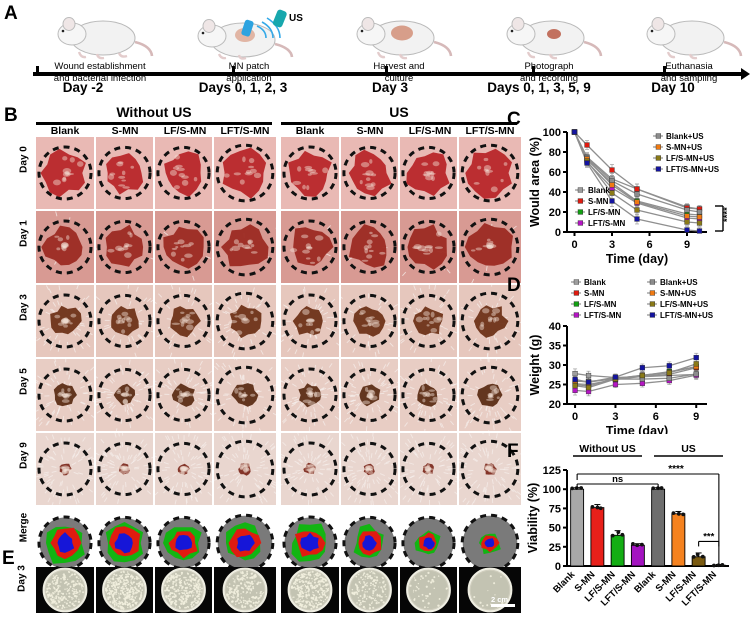  I want to click on step-caption-3-line1: Photograph, so click(549, 66).